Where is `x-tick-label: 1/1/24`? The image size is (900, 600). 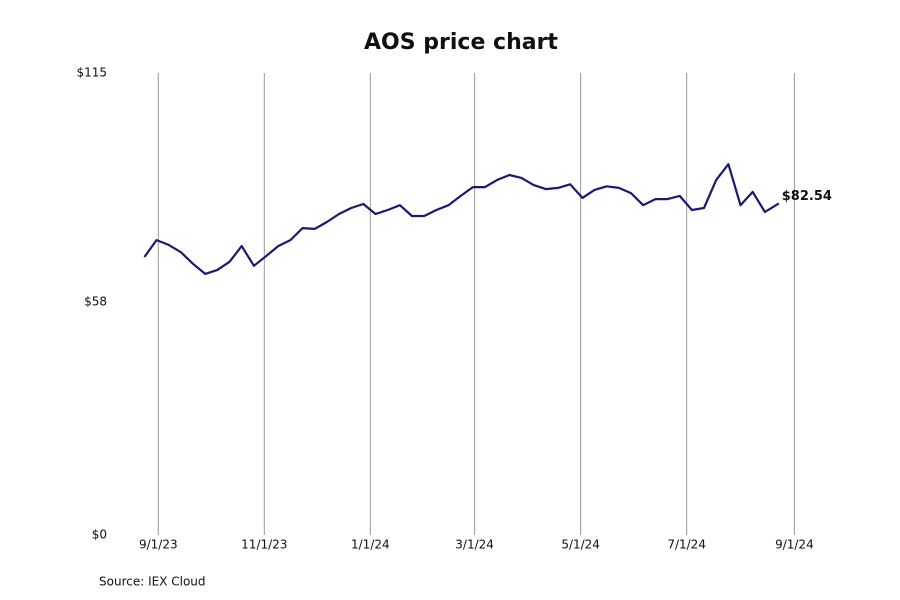 x-tick-label: 1/1/24 is located at coordinates (370, 545).